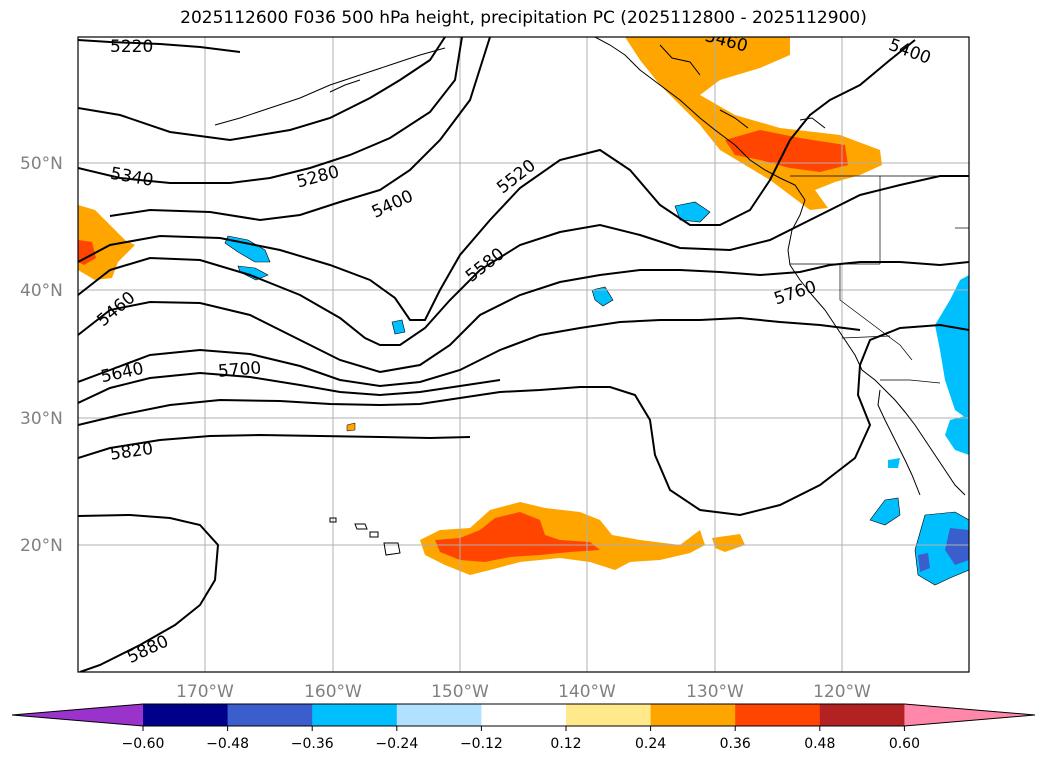 The height and width of the screenshot is (765, 1047). Describe the element at coordinates (735, 744) in the screenshot. I see `colorbar-tick-label: 0.36` at that location.